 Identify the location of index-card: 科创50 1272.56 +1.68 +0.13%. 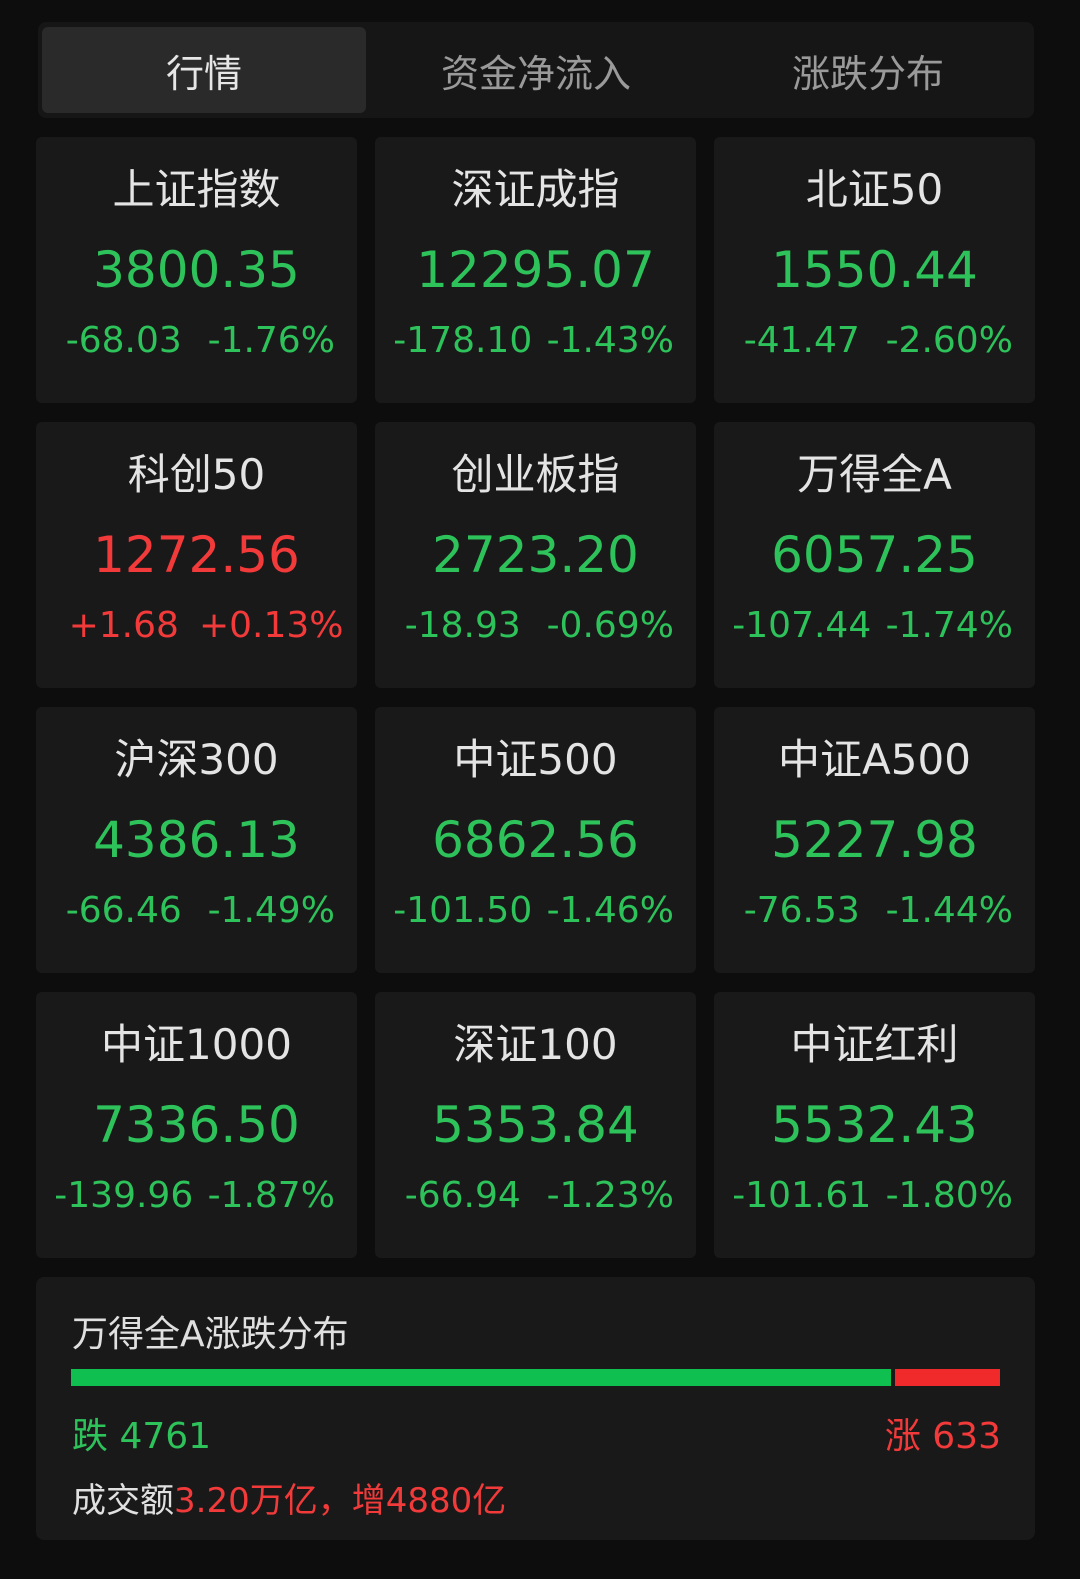
(196, 555).